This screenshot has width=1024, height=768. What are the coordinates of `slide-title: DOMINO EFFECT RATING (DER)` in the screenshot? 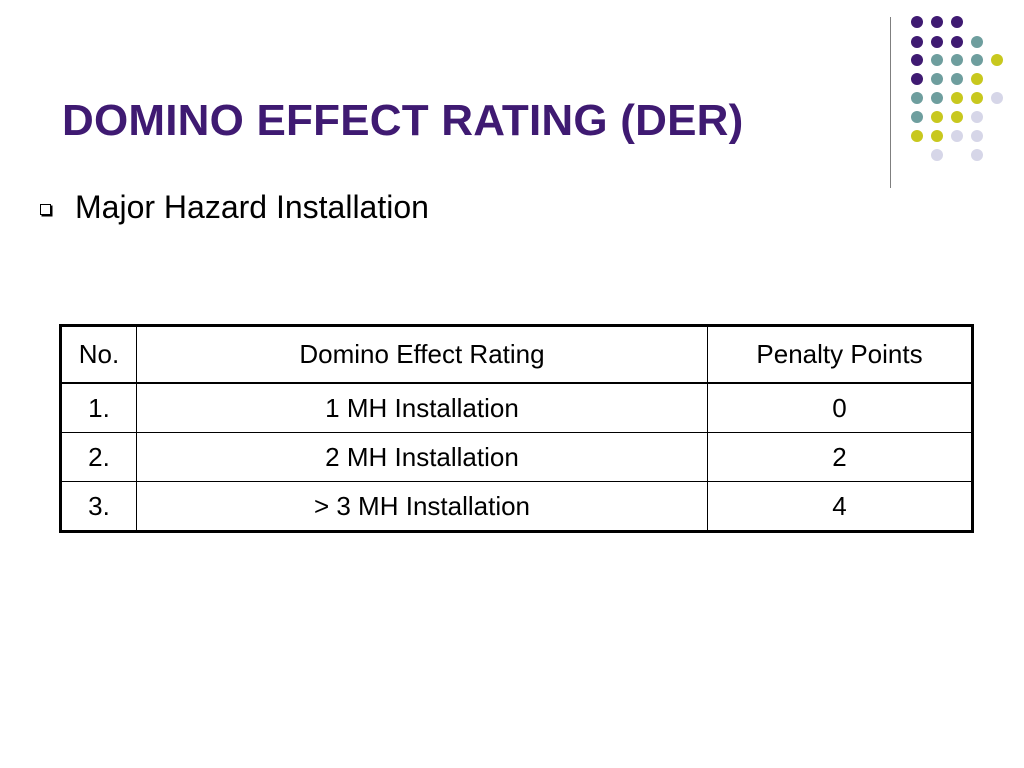 It's located at (403, 120).